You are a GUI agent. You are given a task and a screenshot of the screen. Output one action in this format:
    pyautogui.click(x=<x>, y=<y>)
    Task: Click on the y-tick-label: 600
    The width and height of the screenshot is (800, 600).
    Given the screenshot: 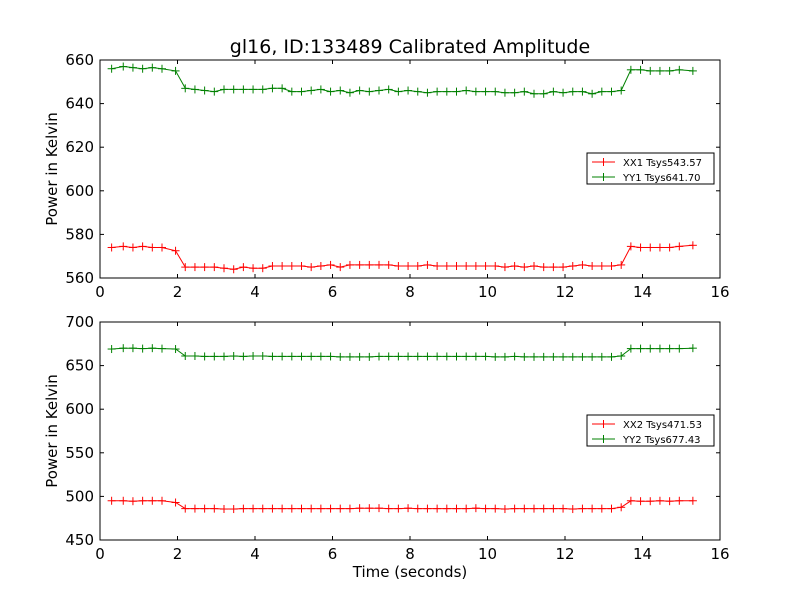 What is the action you would take?
    pyautogui.click(x=79, y=191)
    